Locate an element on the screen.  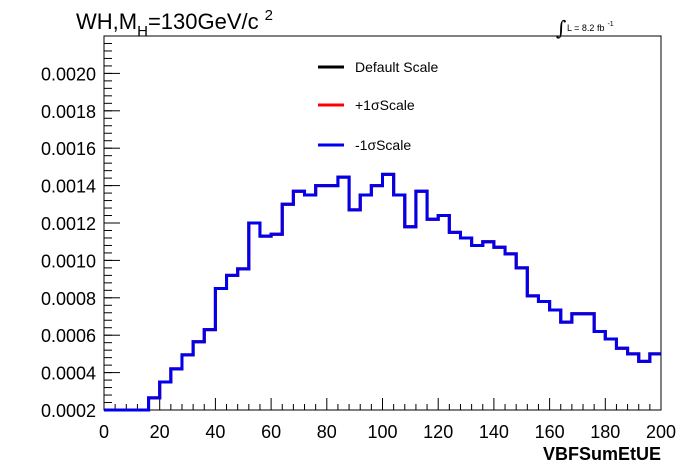
title-main: WH,M is located at coordinates (106, 21).